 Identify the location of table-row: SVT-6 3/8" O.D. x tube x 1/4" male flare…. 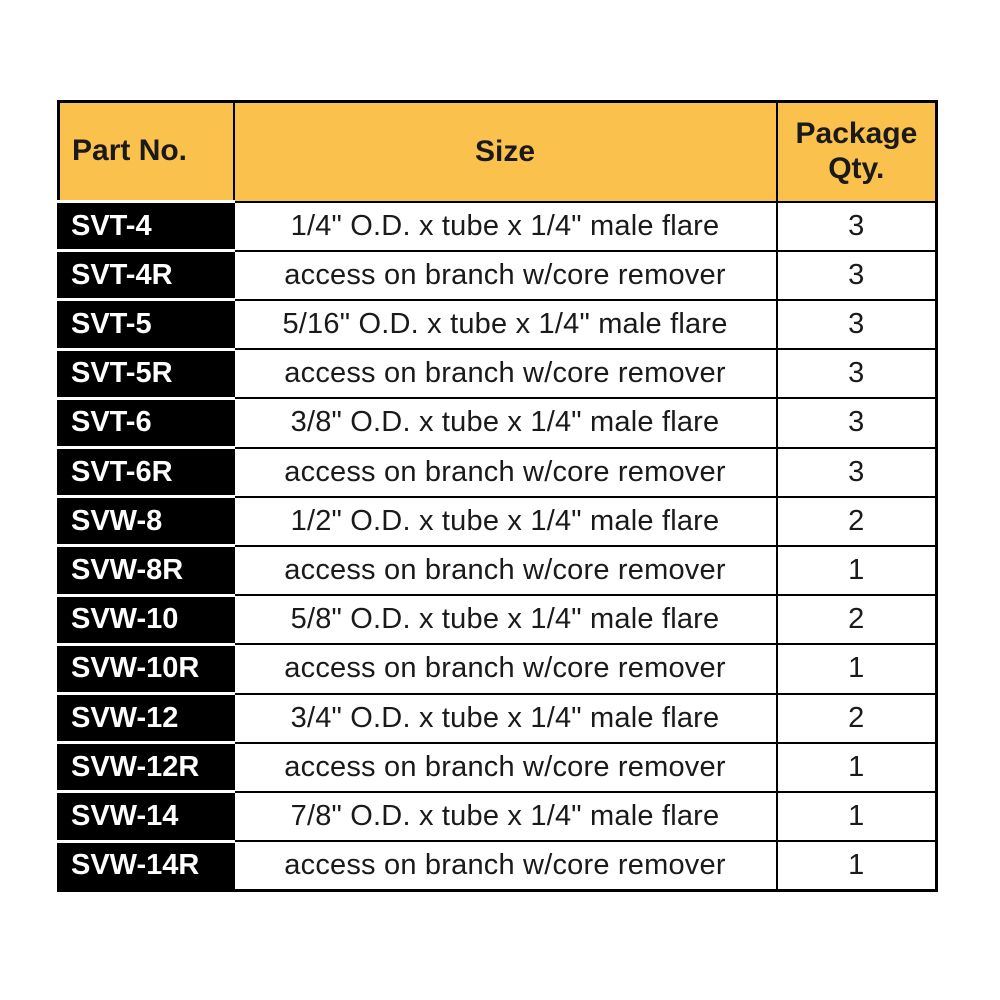
(497, 423).